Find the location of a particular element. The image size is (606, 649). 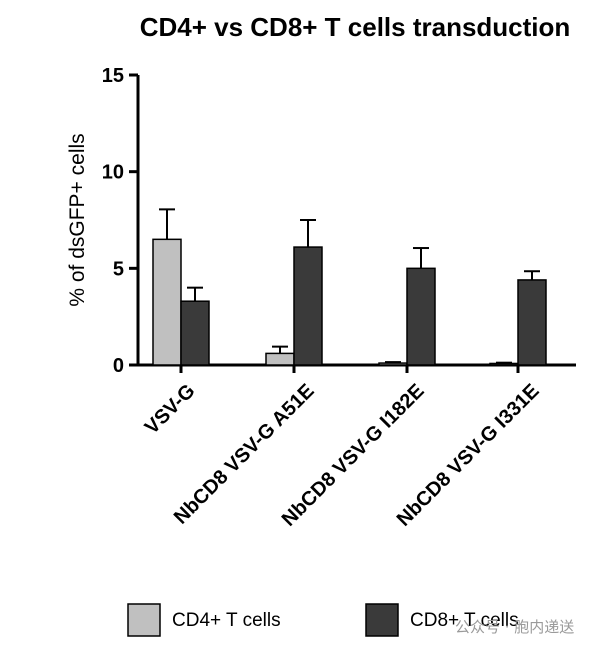

y-ticks: 0 5 10 15 is located at coordinates (120, 221).